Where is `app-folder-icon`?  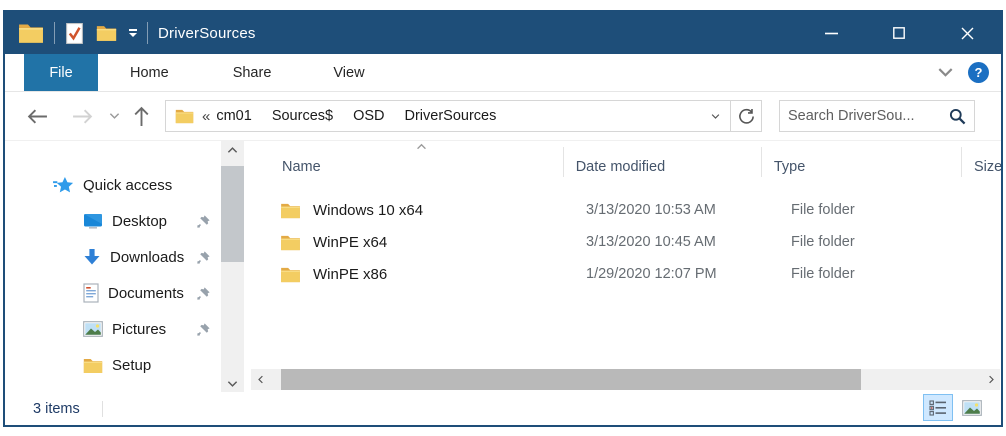 app-folder-icon is located at coordinates (31, 33).